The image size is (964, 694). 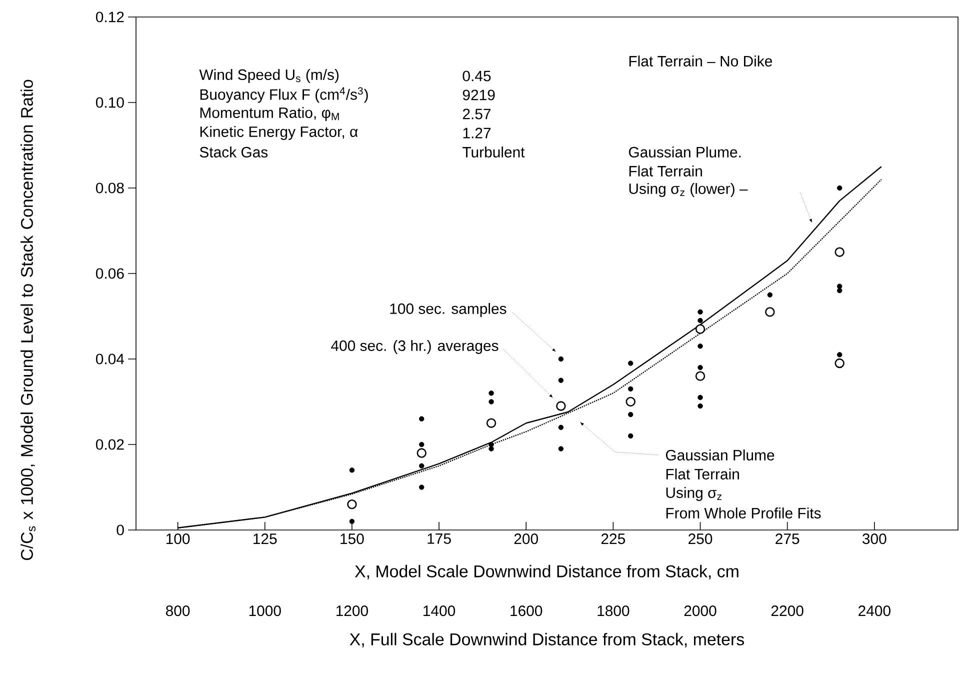 What do you see at coordinates (439, 539) in the screenshot?
I see `x-tick-label: 175` at bounding box center [439, 539].